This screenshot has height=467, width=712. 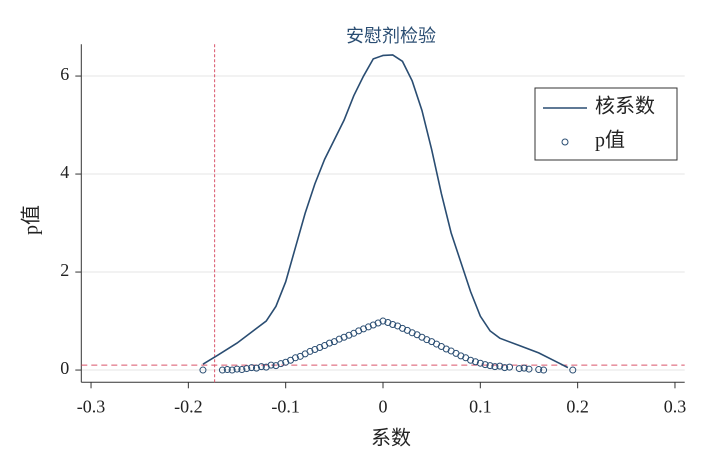 I want to click on legend-box, so click(x=606, y=124).